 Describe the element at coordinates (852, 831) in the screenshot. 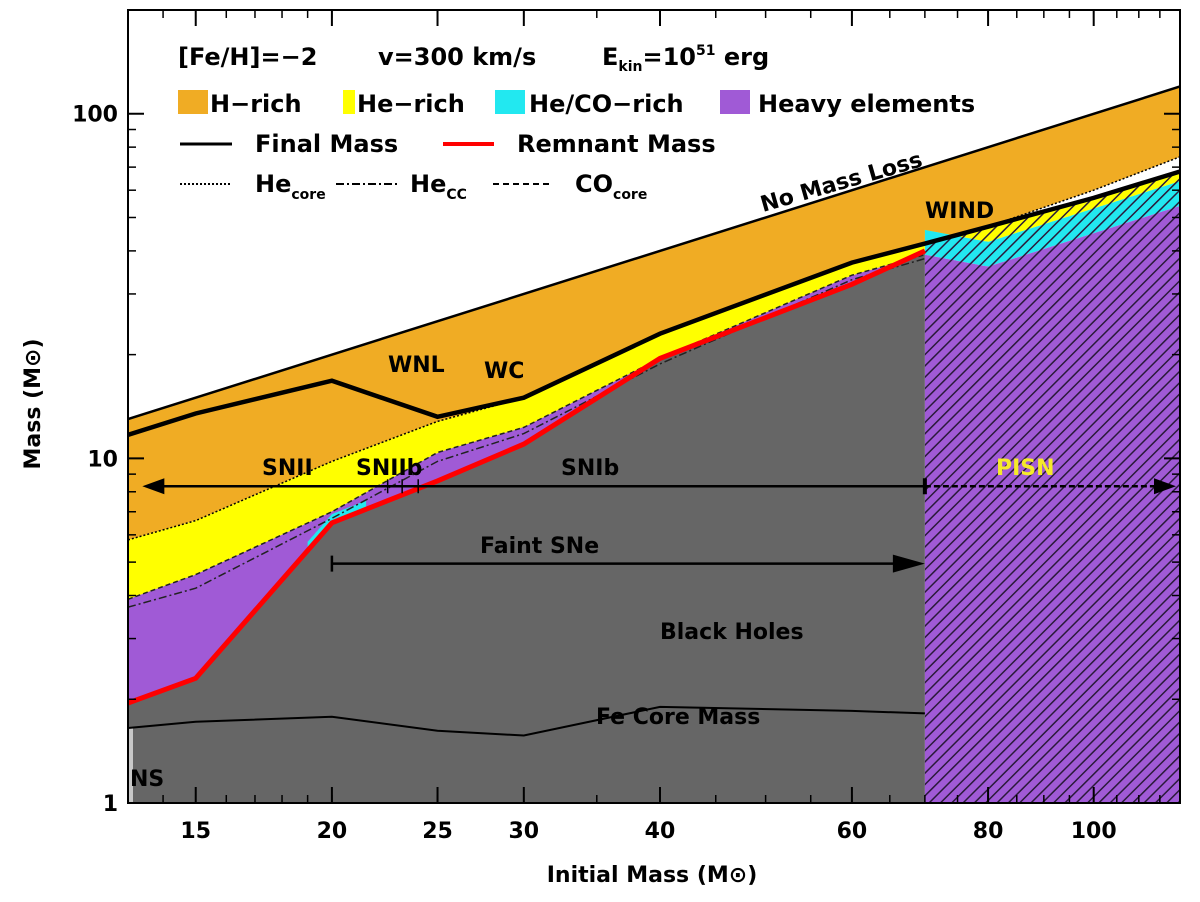

I see `x-tick-label: 60` at that location.